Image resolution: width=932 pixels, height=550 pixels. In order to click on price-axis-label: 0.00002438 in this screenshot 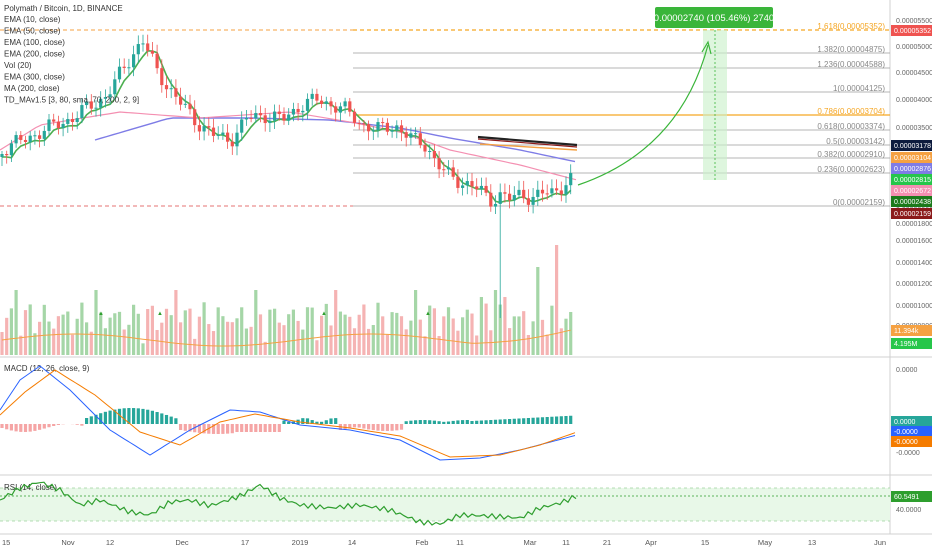, I will do `click(912, 202)`.